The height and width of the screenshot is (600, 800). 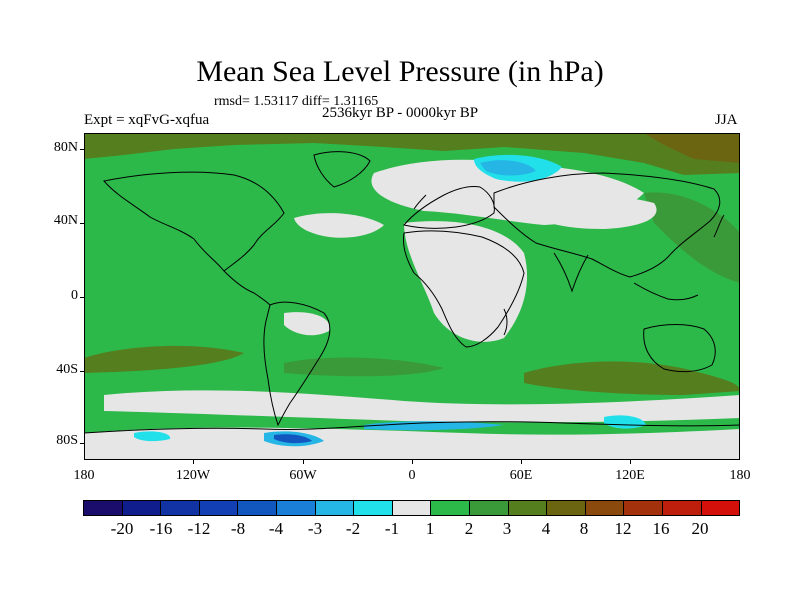 I want to click on field-arctic-dark, so click(x=692, y=148).